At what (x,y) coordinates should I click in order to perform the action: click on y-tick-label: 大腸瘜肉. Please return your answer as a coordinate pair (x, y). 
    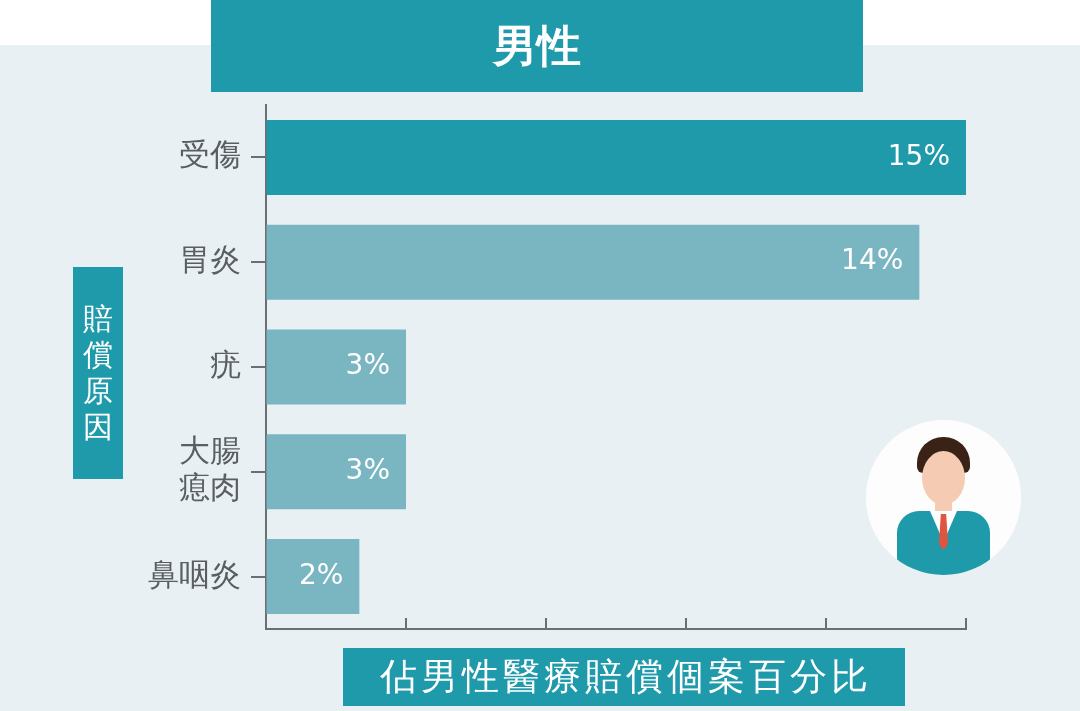
    Looking at the image, I should click on (210, 469).